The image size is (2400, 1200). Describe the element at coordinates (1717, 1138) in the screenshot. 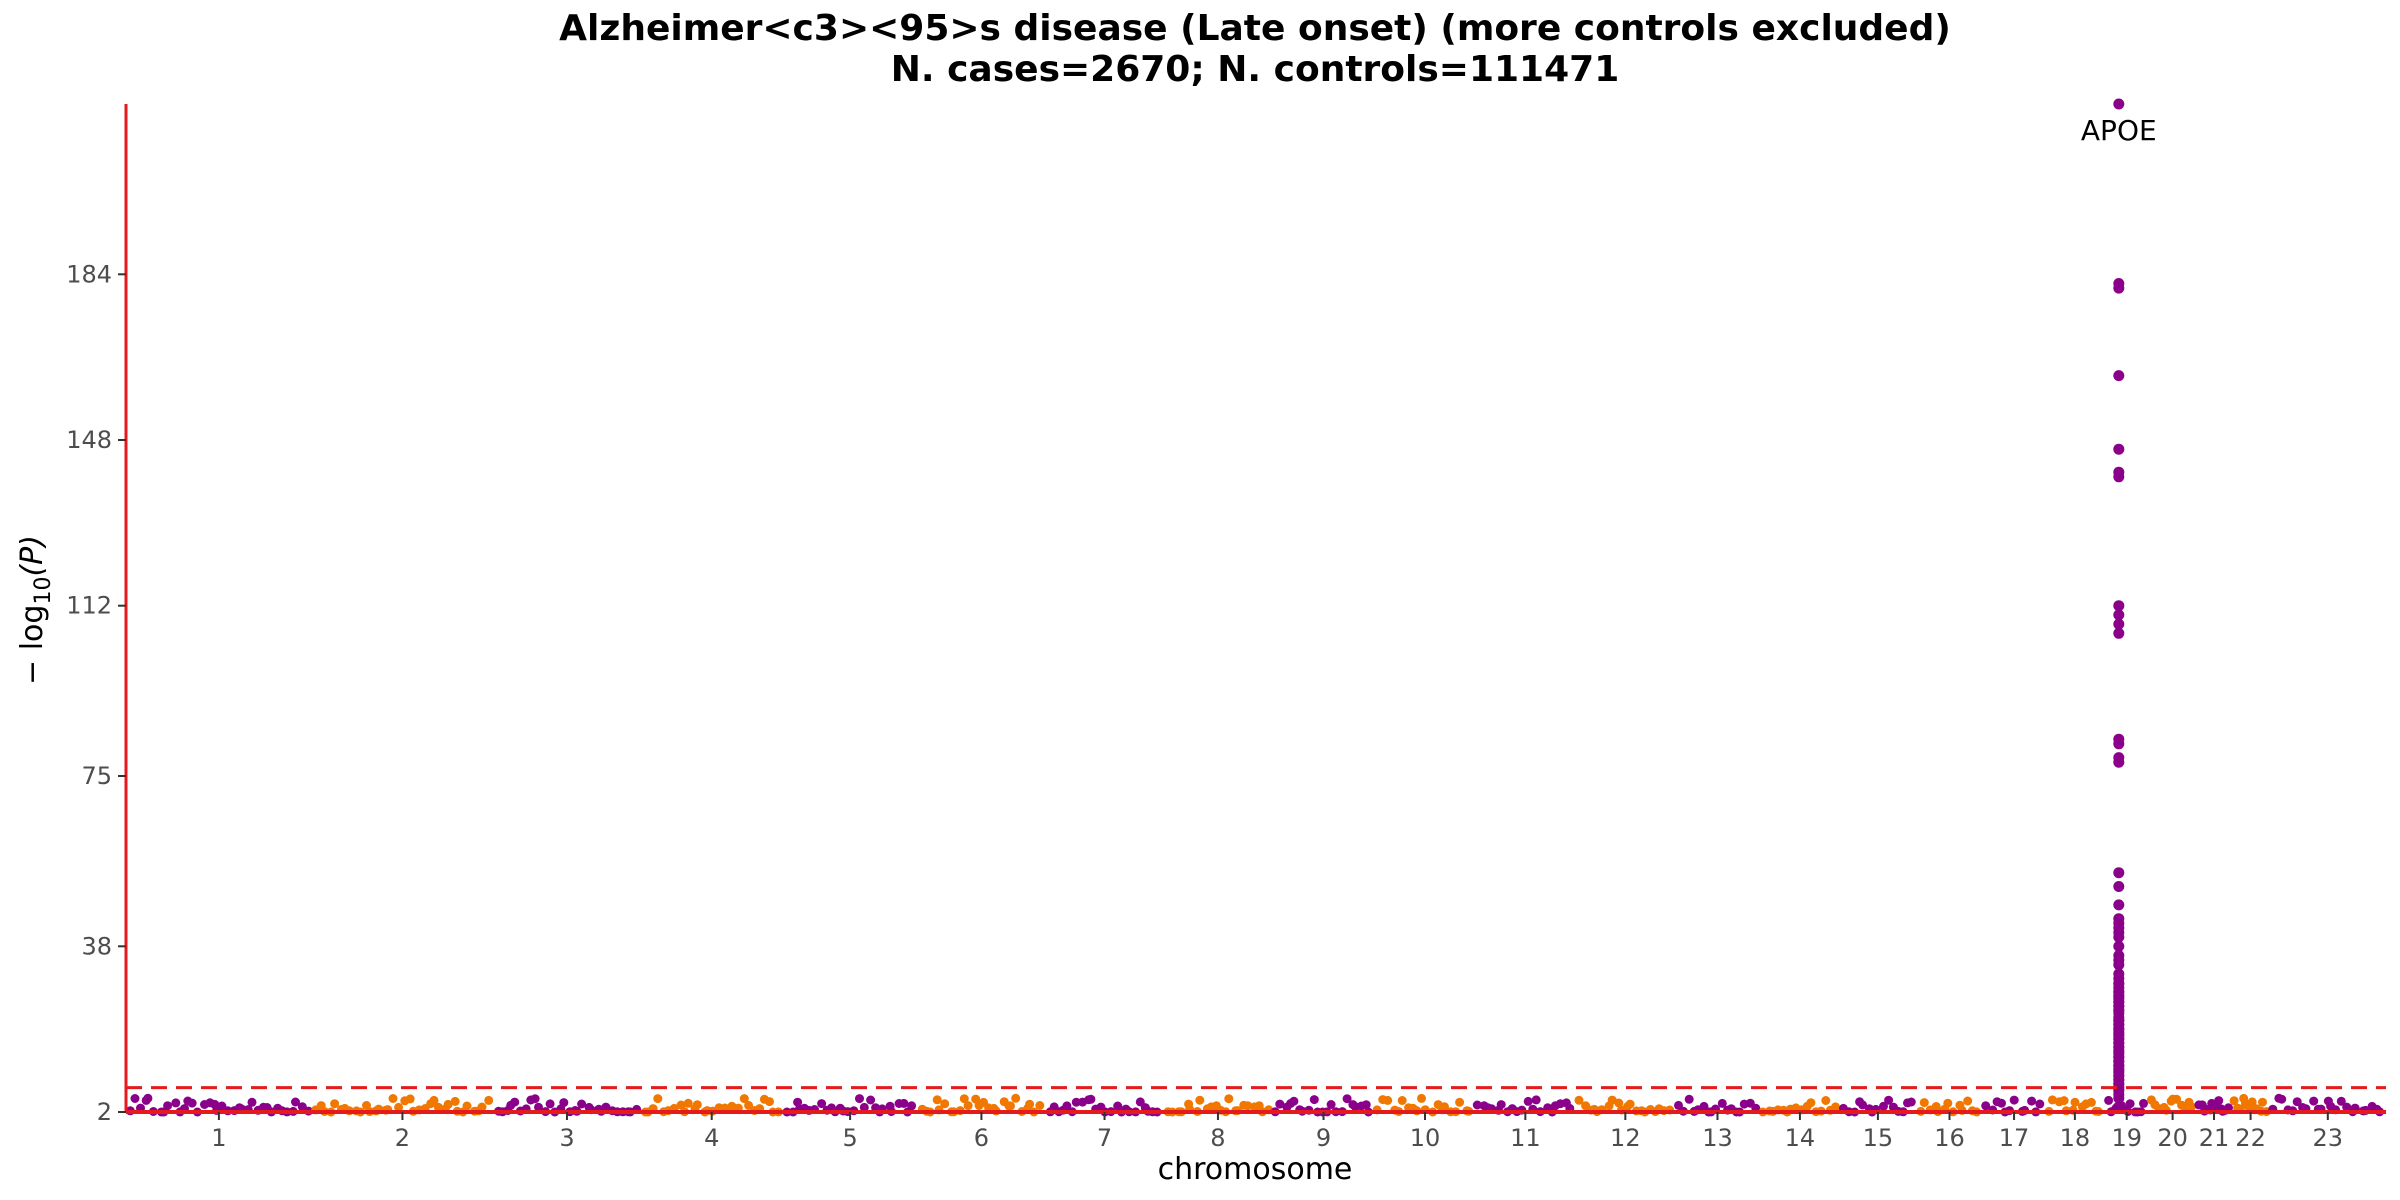

I see `x-tick-label: 13` at that location.